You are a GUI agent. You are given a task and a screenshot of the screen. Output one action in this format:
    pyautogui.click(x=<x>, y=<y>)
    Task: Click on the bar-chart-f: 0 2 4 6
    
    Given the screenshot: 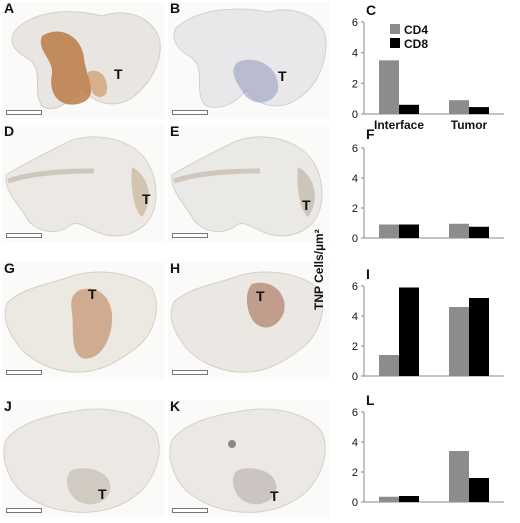 What is the action you would take?
    pyautogui.click(x=428, y=194)
    